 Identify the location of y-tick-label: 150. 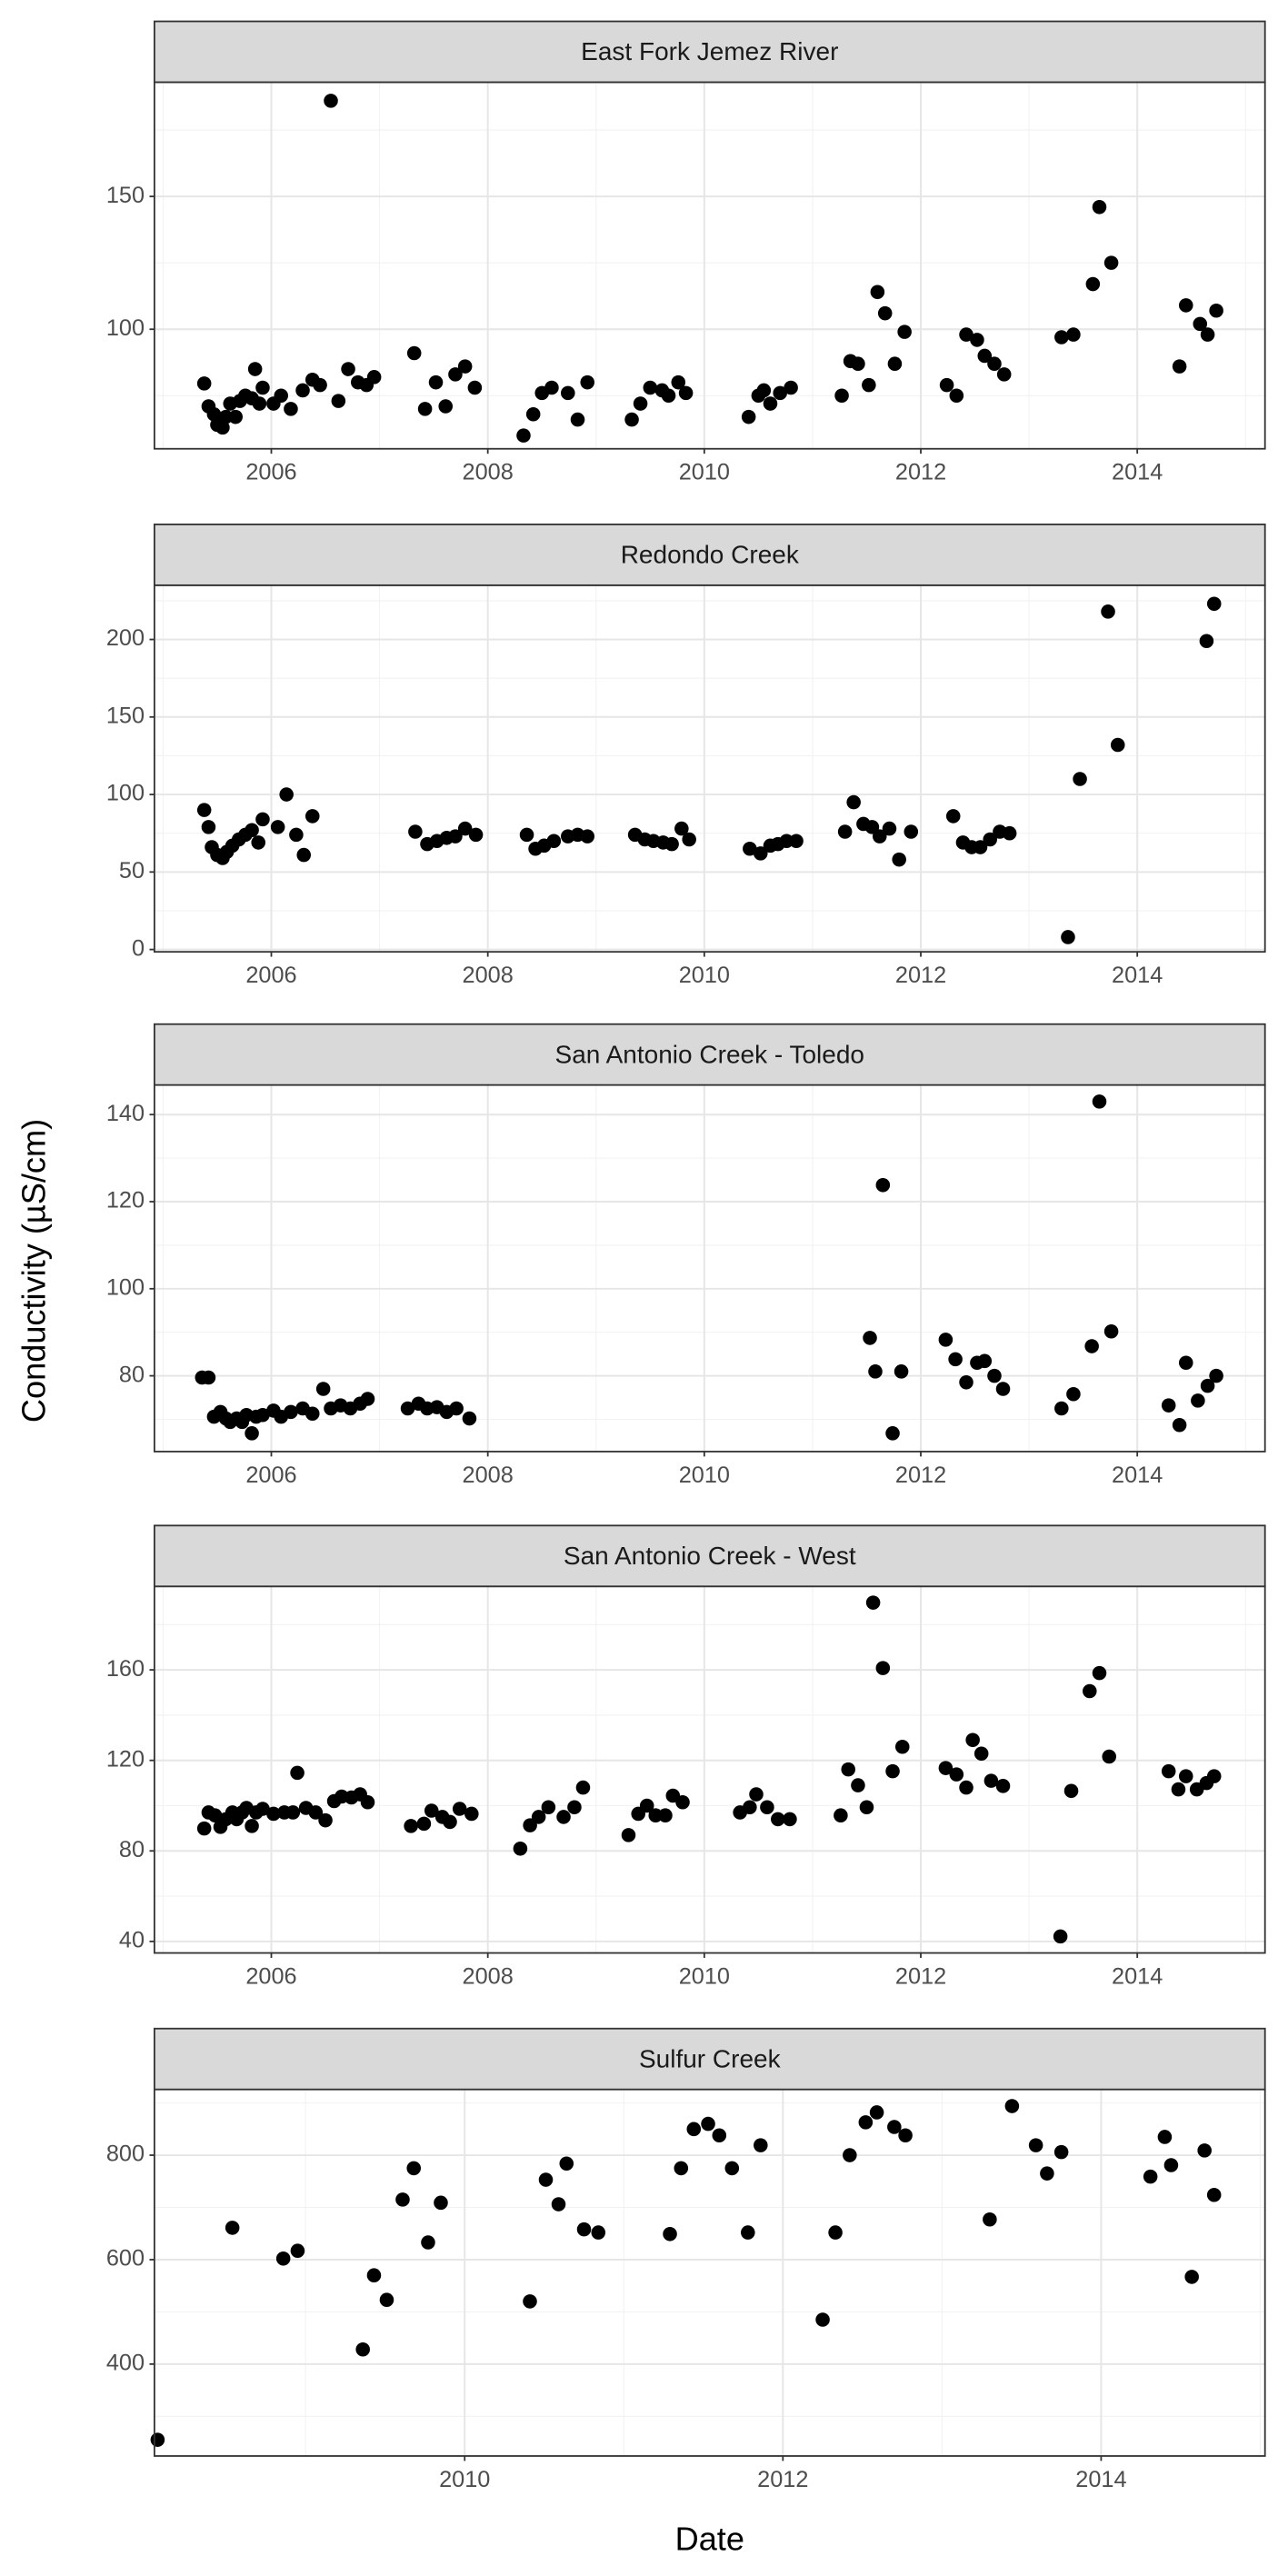
(125, 195).